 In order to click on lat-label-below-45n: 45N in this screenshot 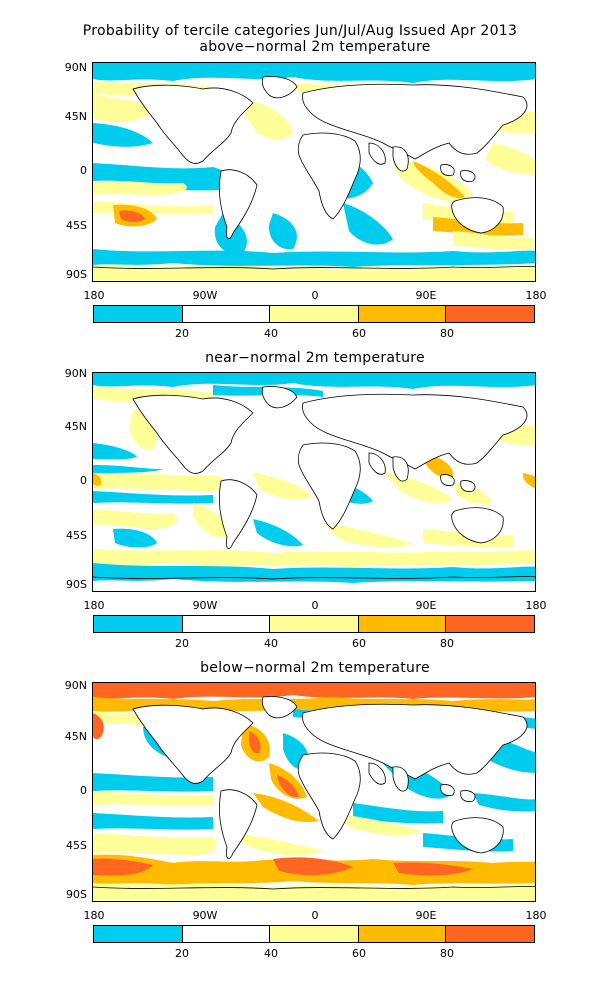, I will do `click(75, 736)`.